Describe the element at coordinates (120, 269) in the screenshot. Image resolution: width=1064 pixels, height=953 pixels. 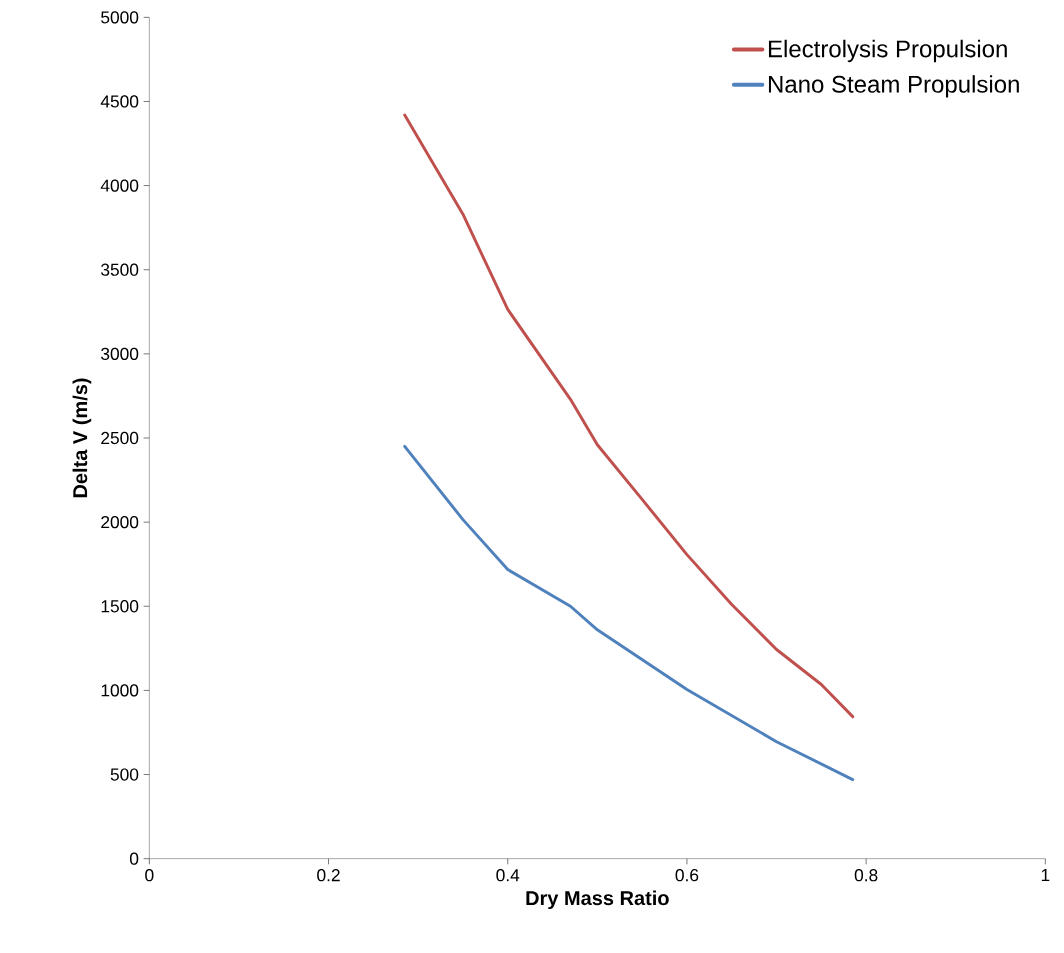
I see `y-tick-label: 3500` at that location.